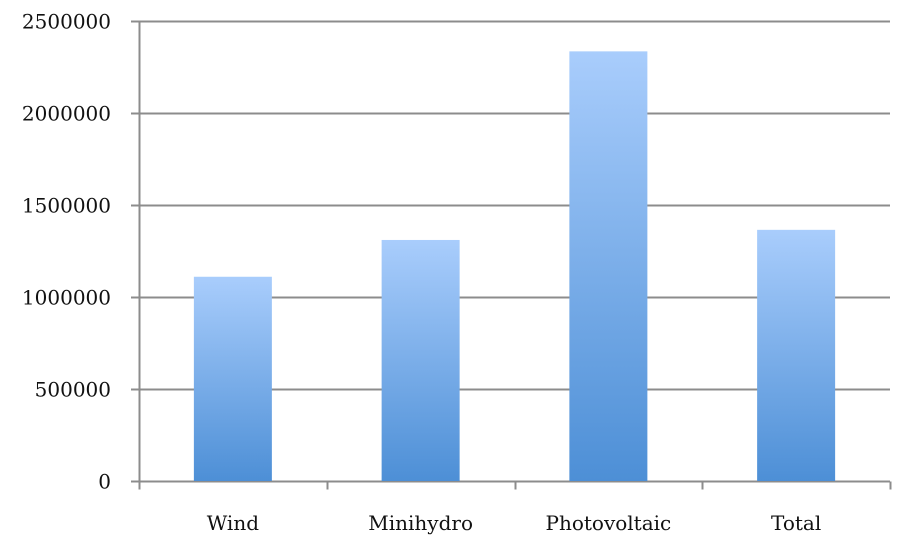 The image size is (902, 542). What do you see at coordinates (608, 266) in the screenshot?
I see `bar-photovoltaic` at bounding box center [608, 266].